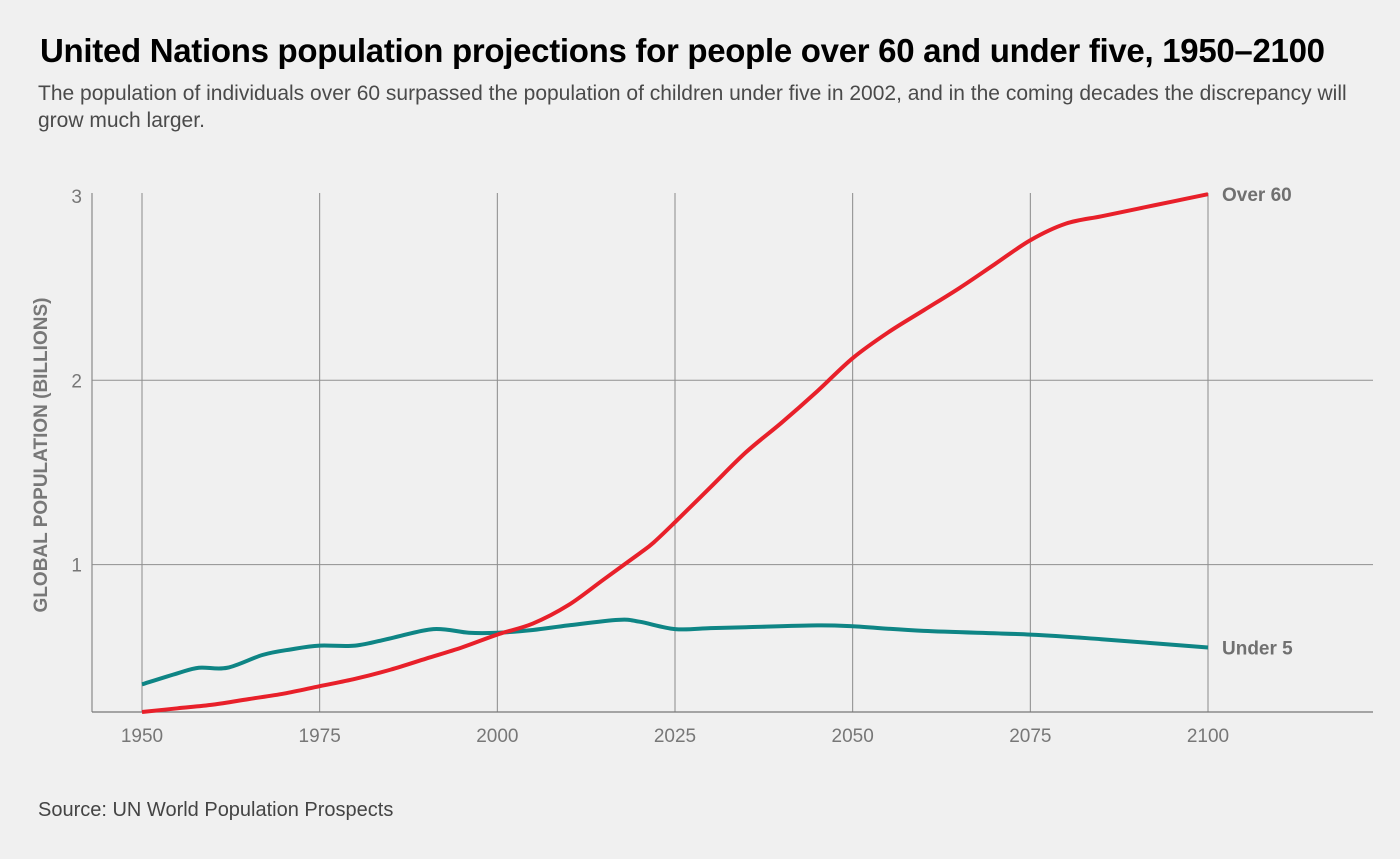 This screenshot has height=859, width=1400. I want to click on y-axis-label: GLOBAL POPULATION (BILLIONS), so click(41, 455).